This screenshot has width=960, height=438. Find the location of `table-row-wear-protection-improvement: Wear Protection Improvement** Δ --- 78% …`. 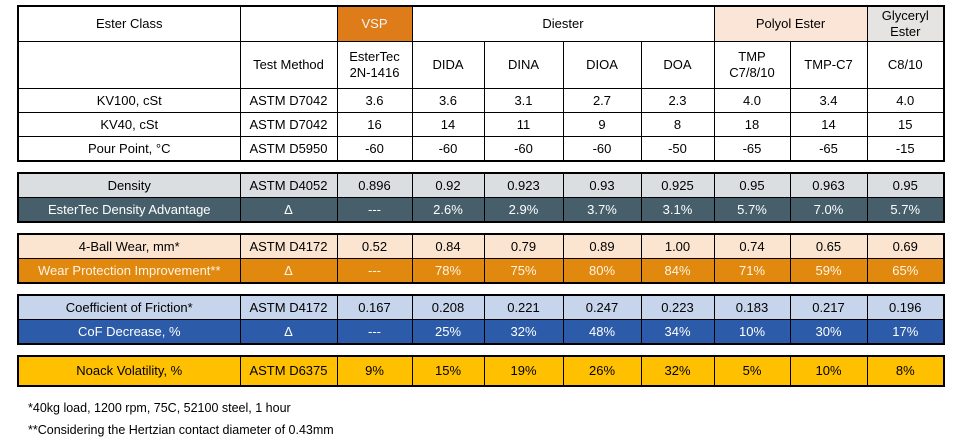

table-row-wear-protection-improvement: Wear Protection Improvement** Δ --- 78% … is located at coordinates (481, 271).